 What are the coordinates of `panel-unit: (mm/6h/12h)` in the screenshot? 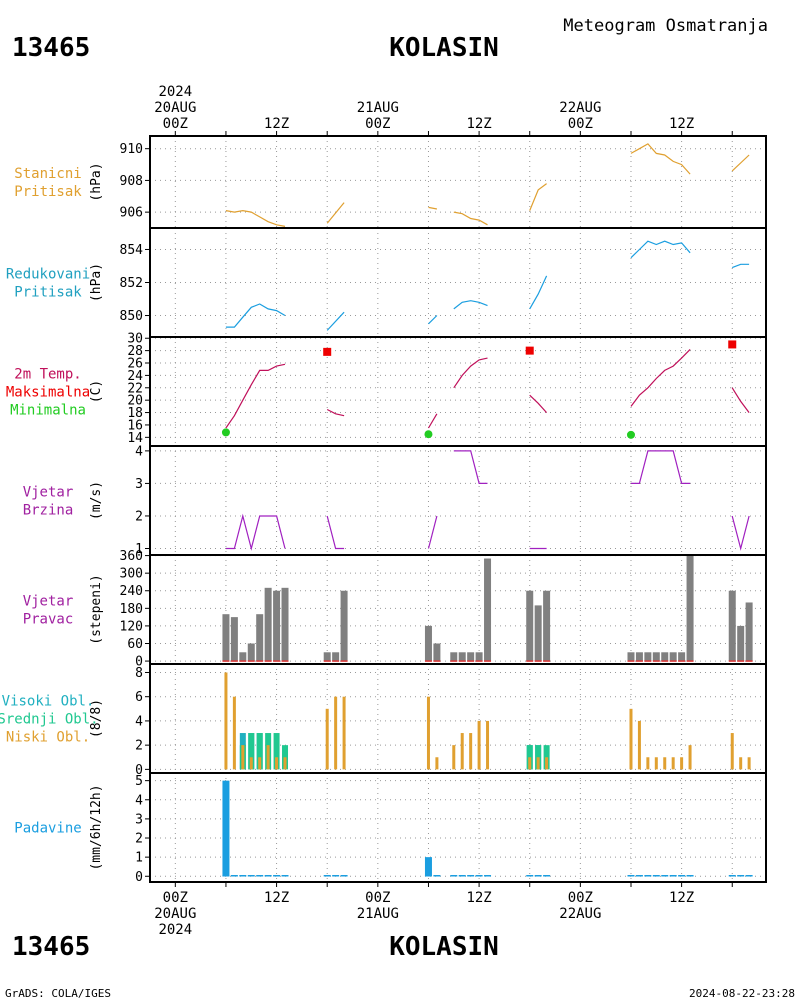 It's located at (96, 827).